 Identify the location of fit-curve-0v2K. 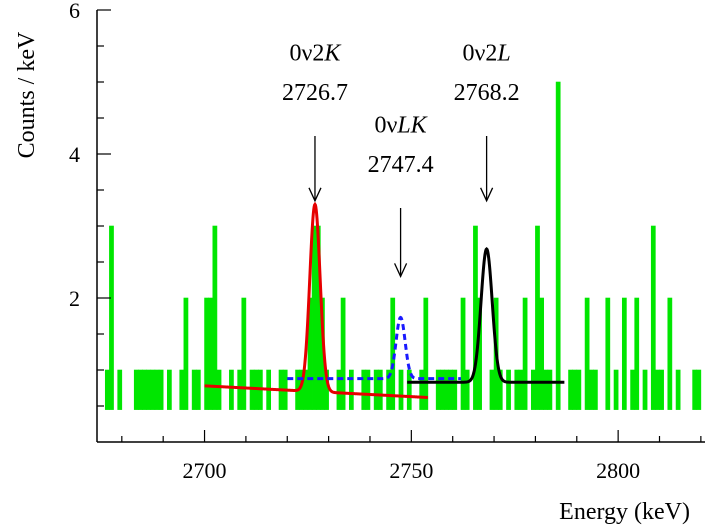
(316, 300).